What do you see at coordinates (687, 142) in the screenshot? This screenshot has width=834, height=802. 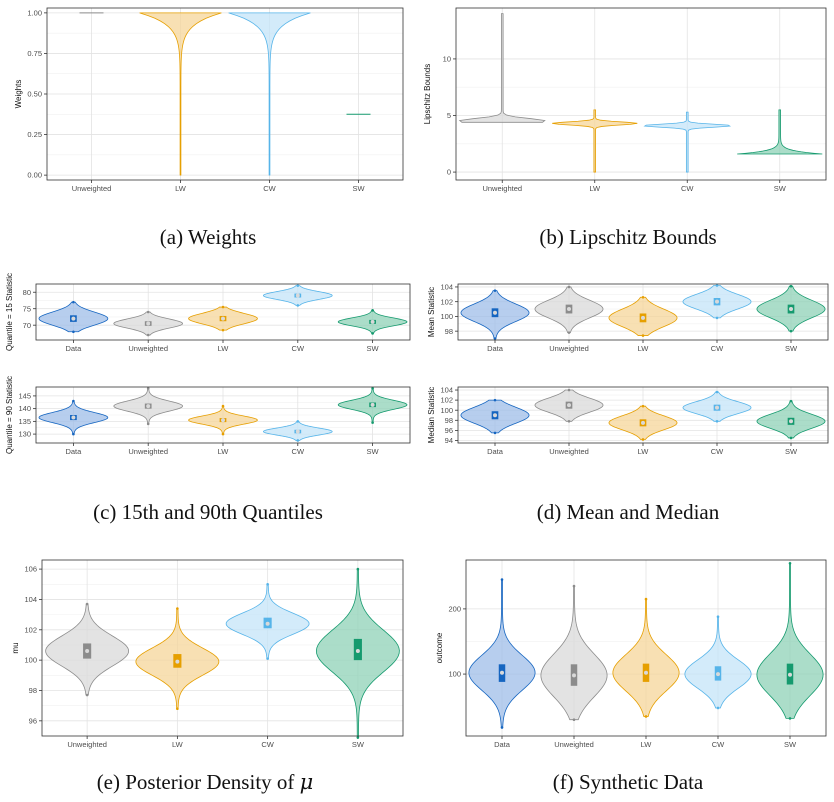 I see `violin-cw` at bounding box center [687, 142].